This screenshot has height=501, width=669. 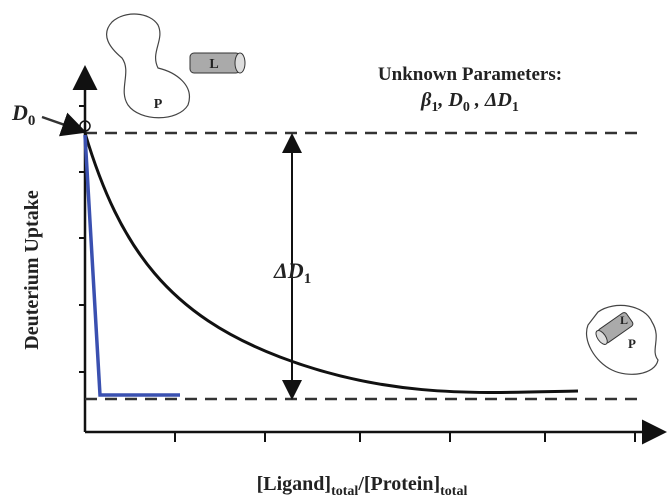 I want to click on parameters-list: β1, D0 , ΔD1, so click(x=469, y=102).